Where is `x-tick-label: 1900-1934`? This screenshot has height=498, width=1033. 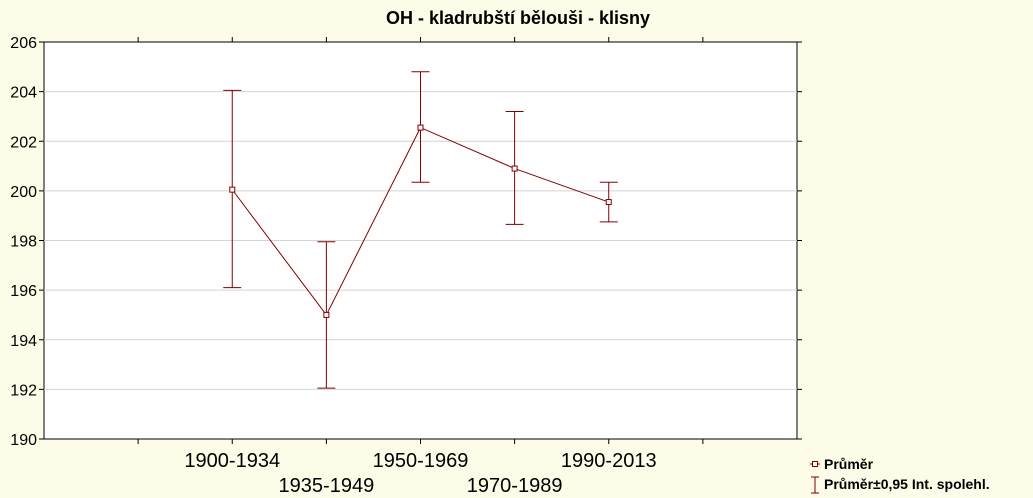
x-tick-label: 1900-1934 is located at coordinates (232, 461).